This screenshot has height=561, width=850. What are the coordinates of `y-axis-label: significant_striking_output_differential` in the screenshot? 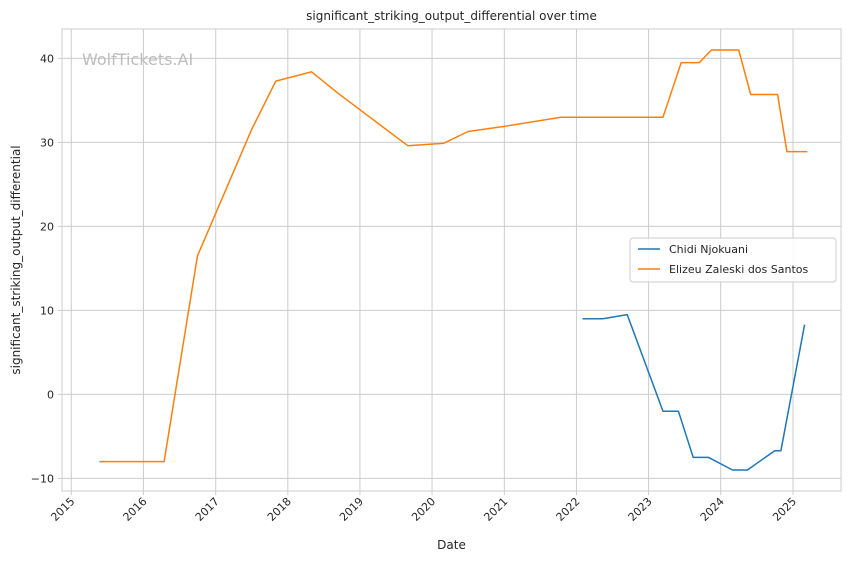 It's located at (16, 259).